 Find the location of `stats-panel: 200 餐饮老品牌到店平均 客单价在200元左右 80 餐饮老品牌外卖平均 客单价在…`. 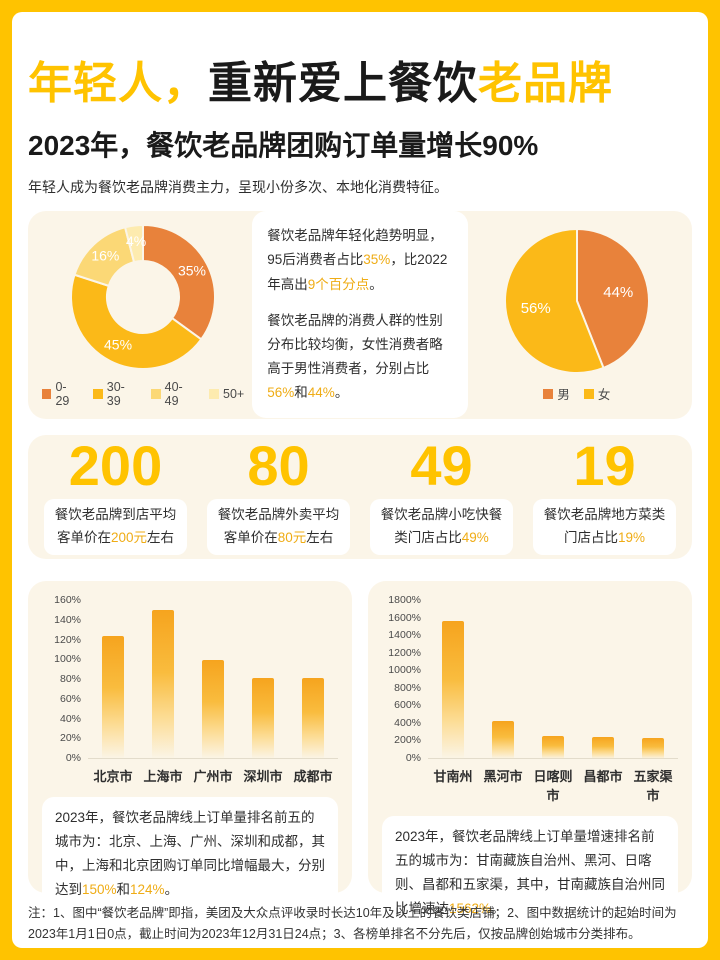

stats-panel: 200 餐饮老品牌到店平均 客单价在200元左右 80 餐饮老品牌外卖平均 客单价在… is located at coordinates (360, 496).